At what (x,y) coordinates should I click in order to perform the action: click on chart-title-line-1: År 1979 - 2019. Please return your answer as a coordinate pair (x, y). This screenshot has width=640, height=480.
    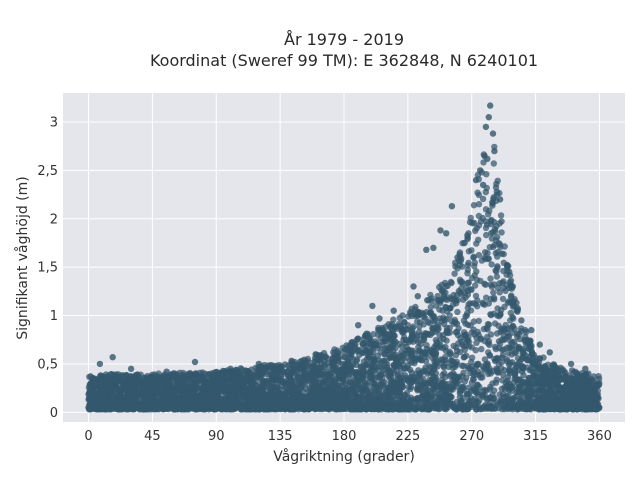
    Looking at the image, I should click on (344, 39).